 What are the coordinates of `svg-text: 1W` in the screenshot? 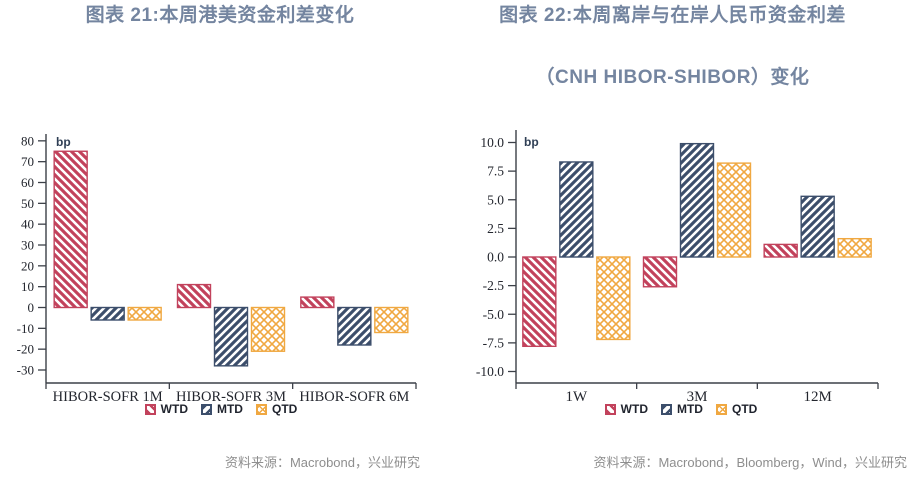 It's located at (576, 397).